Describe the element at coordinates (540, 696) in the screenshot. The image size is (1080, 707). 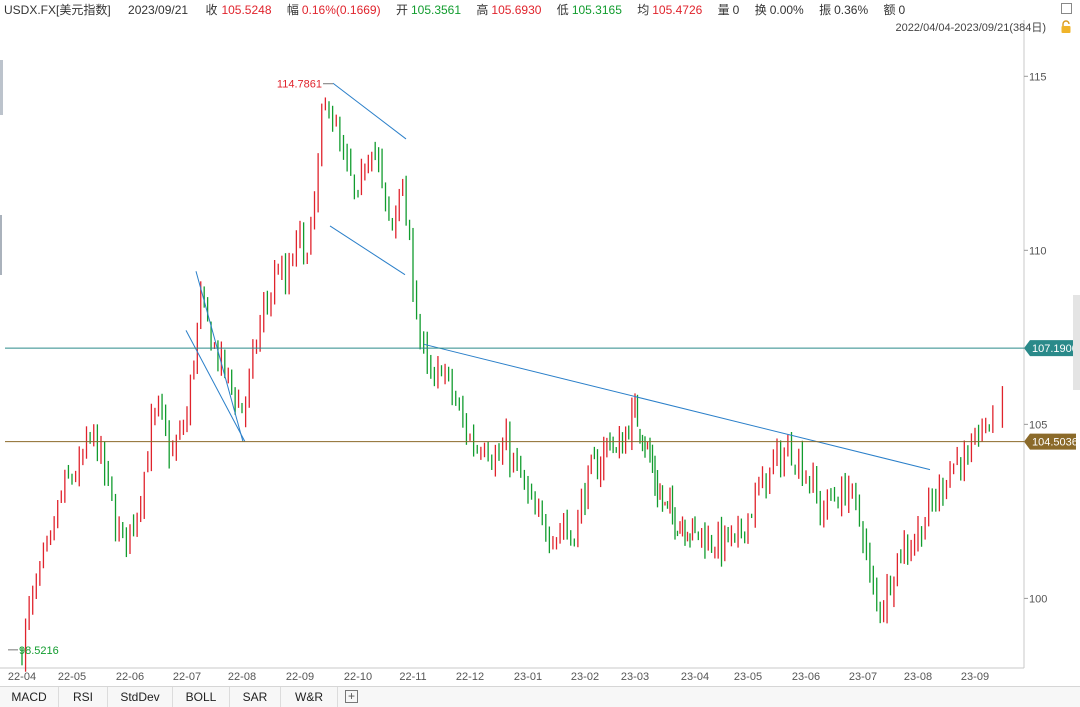
I see `indicator-tabs: MACD RSI StdDev BOLL SAR W&R +` at that location.